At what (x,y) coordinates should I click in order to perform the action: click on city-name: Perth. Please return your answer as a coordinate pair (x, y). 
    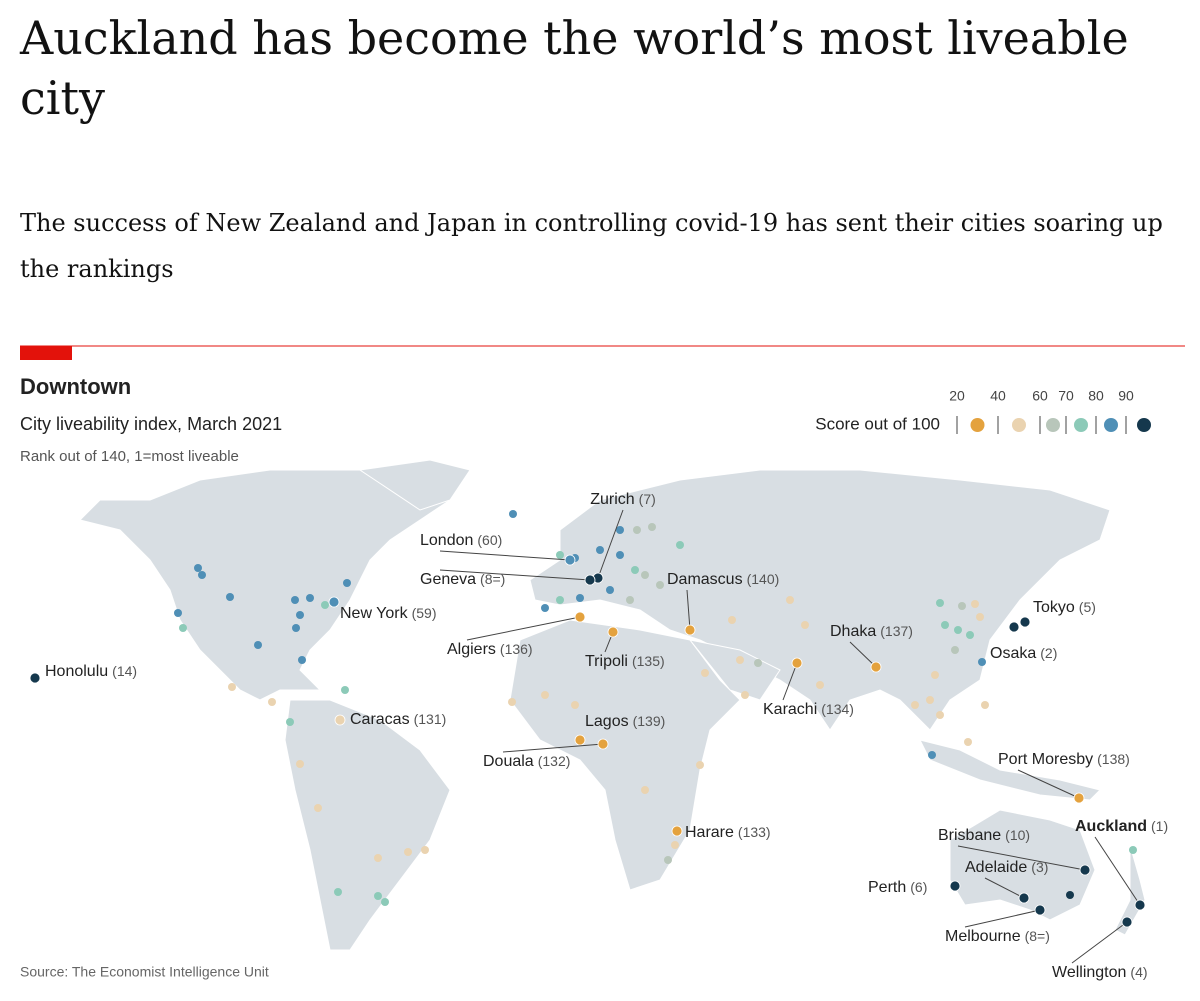
    Looking at the image, I should click on (887, 887).